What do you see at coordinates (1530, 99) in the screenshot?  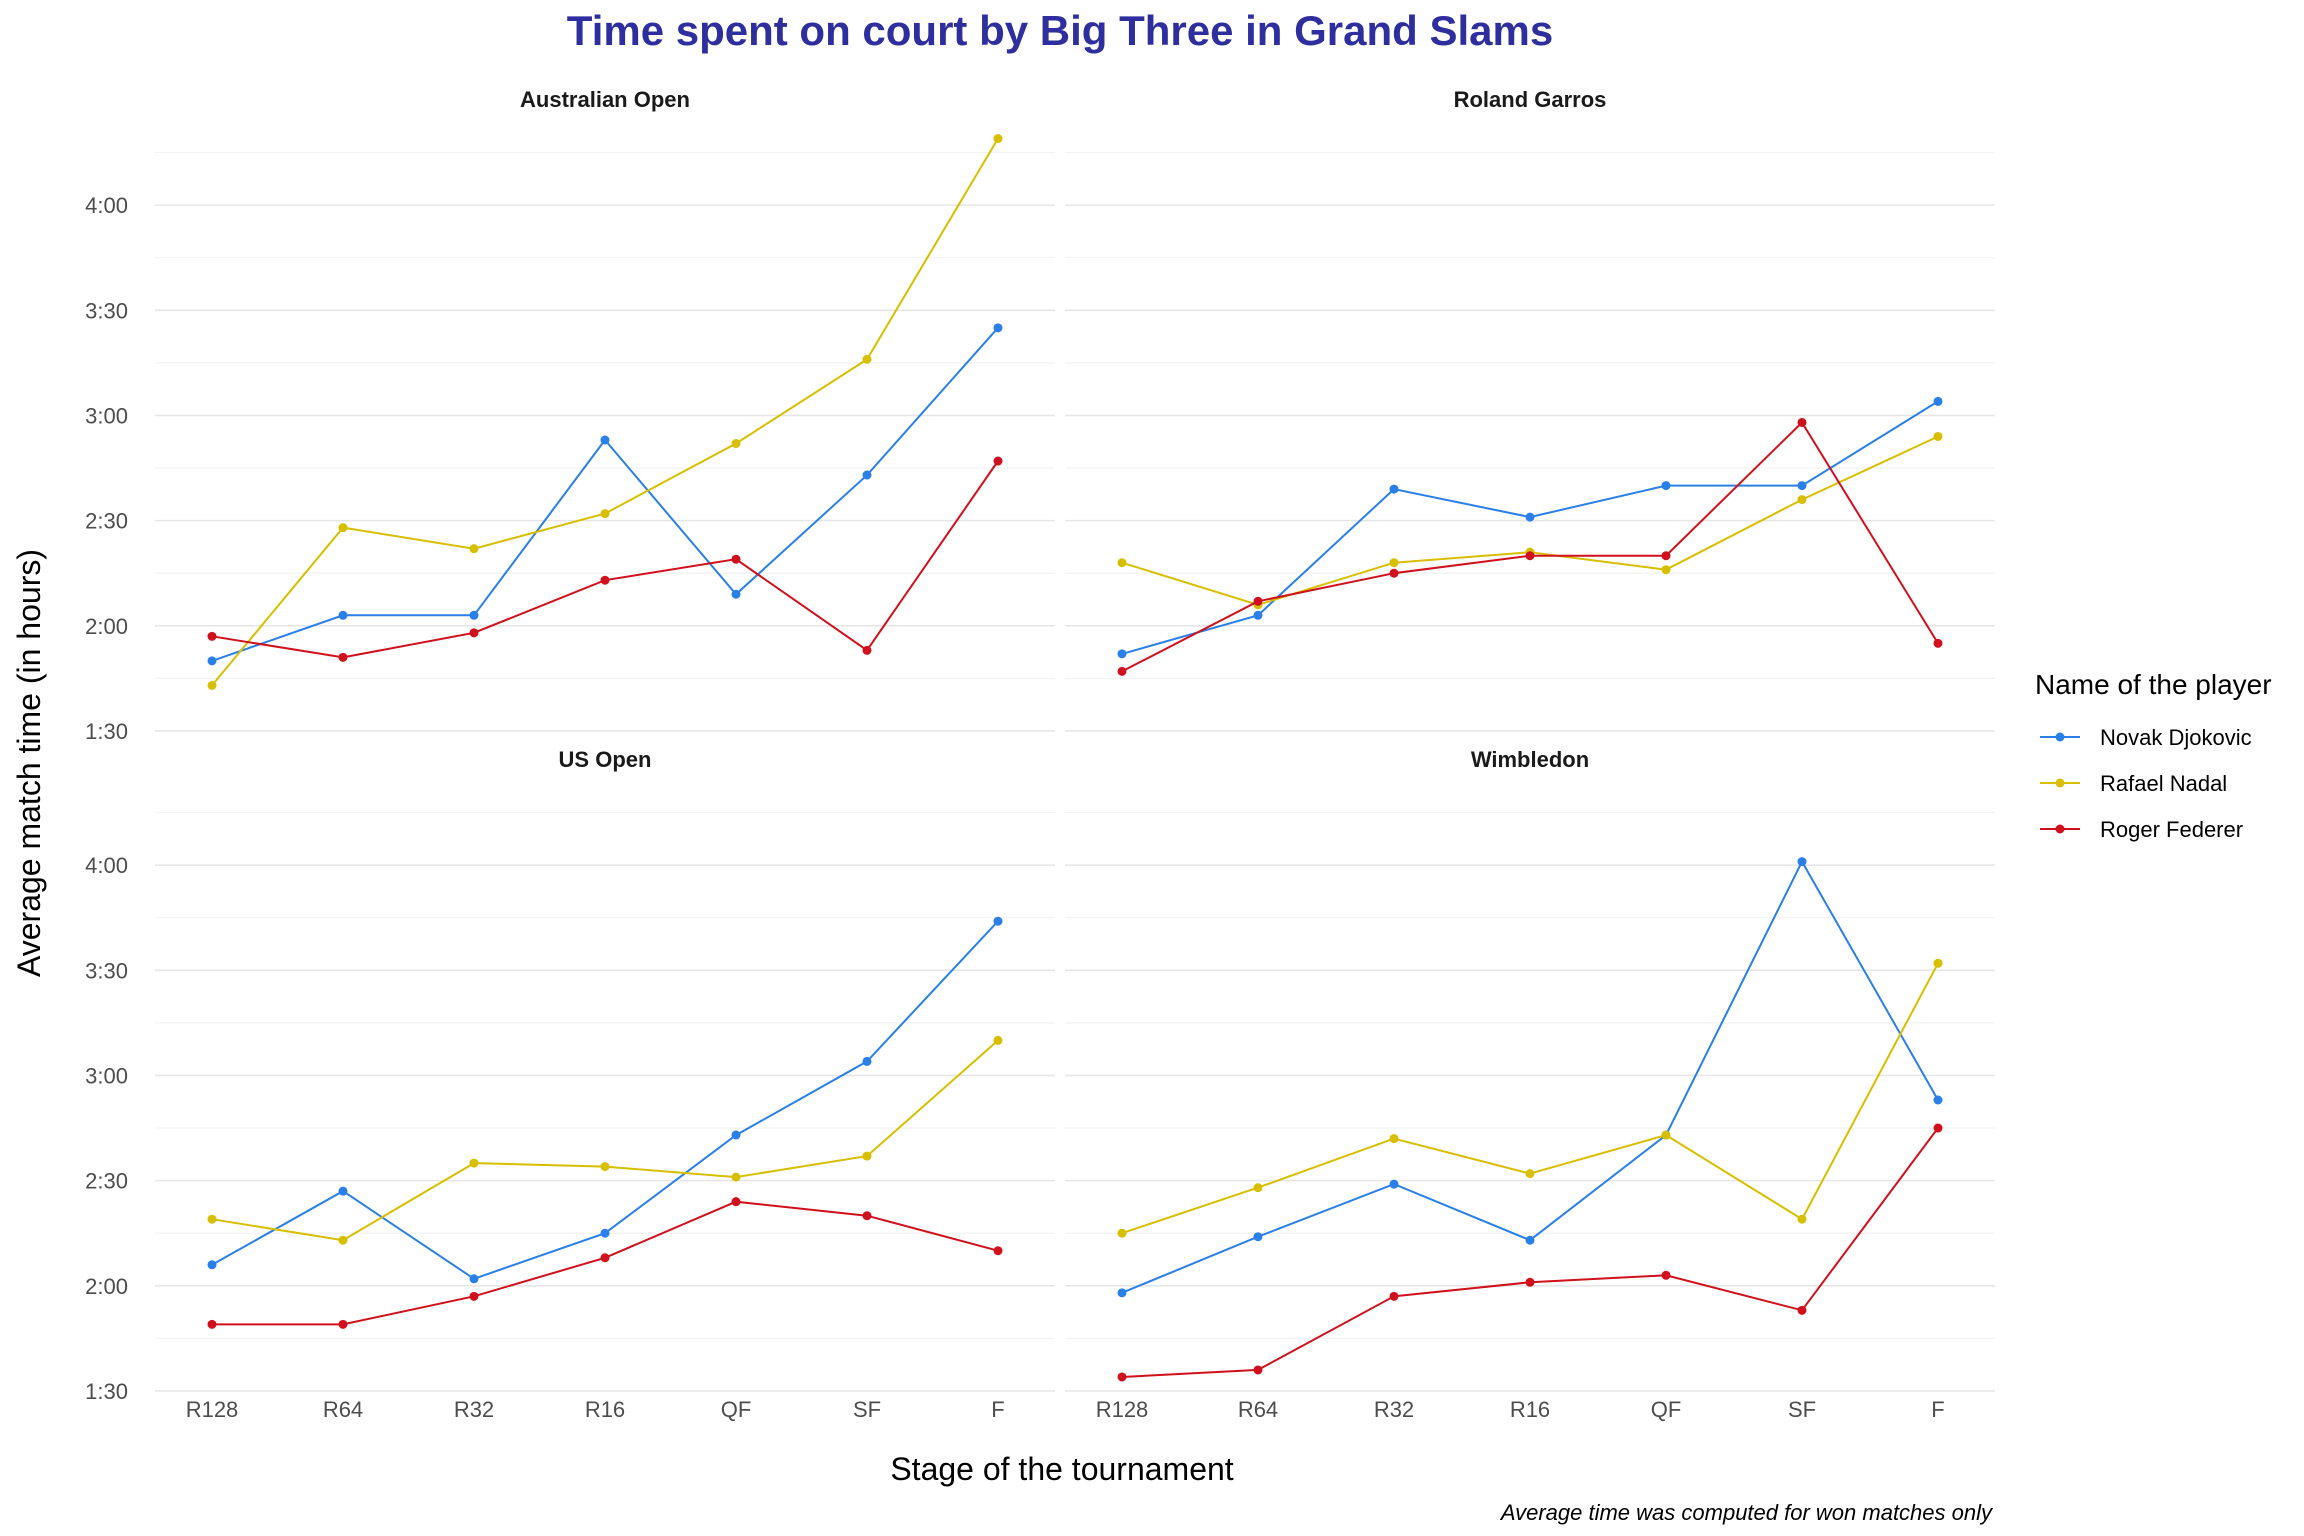 I see `panel-title: Roland Garros` at bounding box center [1530, 99].